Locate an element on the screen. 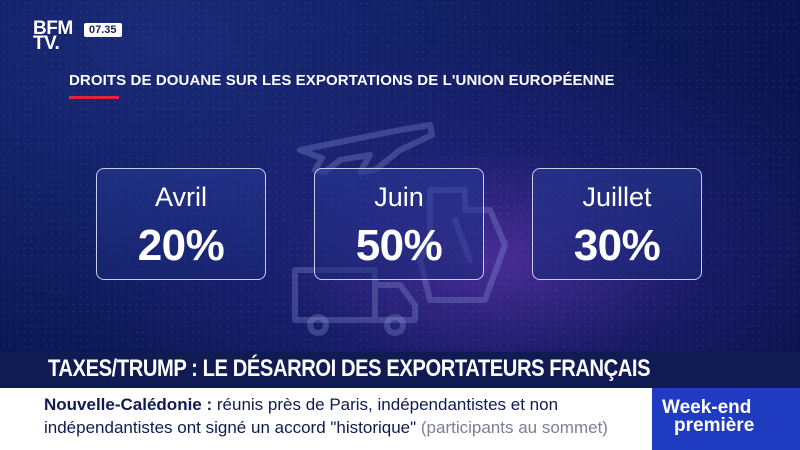 Image resolution: width=800 pixels, height=450 pixels. ticker-tag: Nouvelle-Calédonie : is located at coordinates (128, 404).